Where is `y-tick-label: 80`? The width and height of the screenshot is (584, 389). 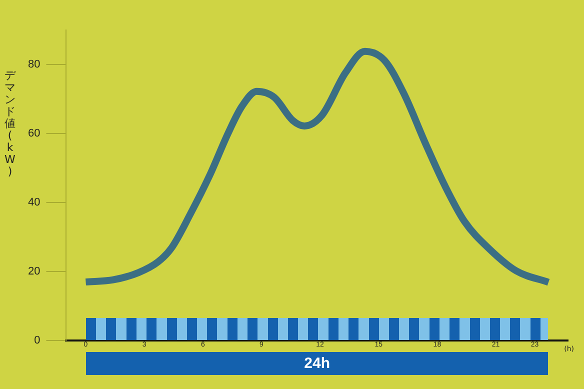
y-tick-label: 80 is located at coordinates (34, 64).